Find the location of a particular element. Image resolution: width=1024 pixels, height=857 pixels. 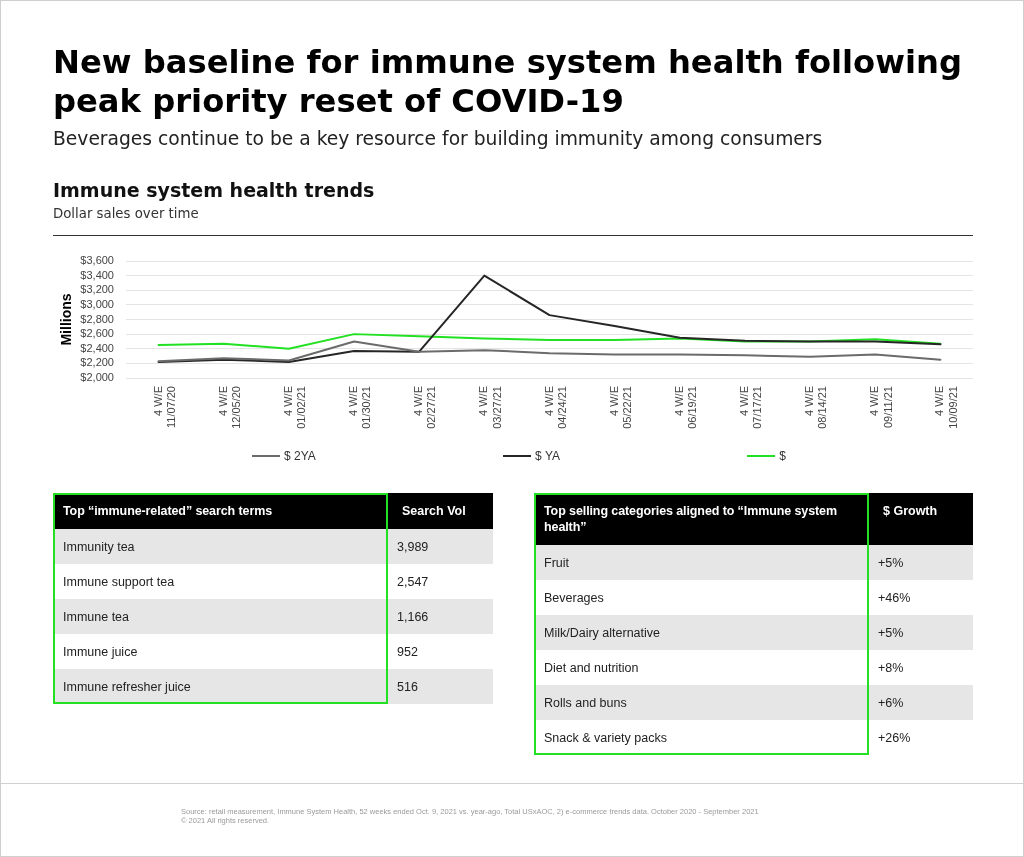

legend-label: $ YA is located at coordinates (548, 456).